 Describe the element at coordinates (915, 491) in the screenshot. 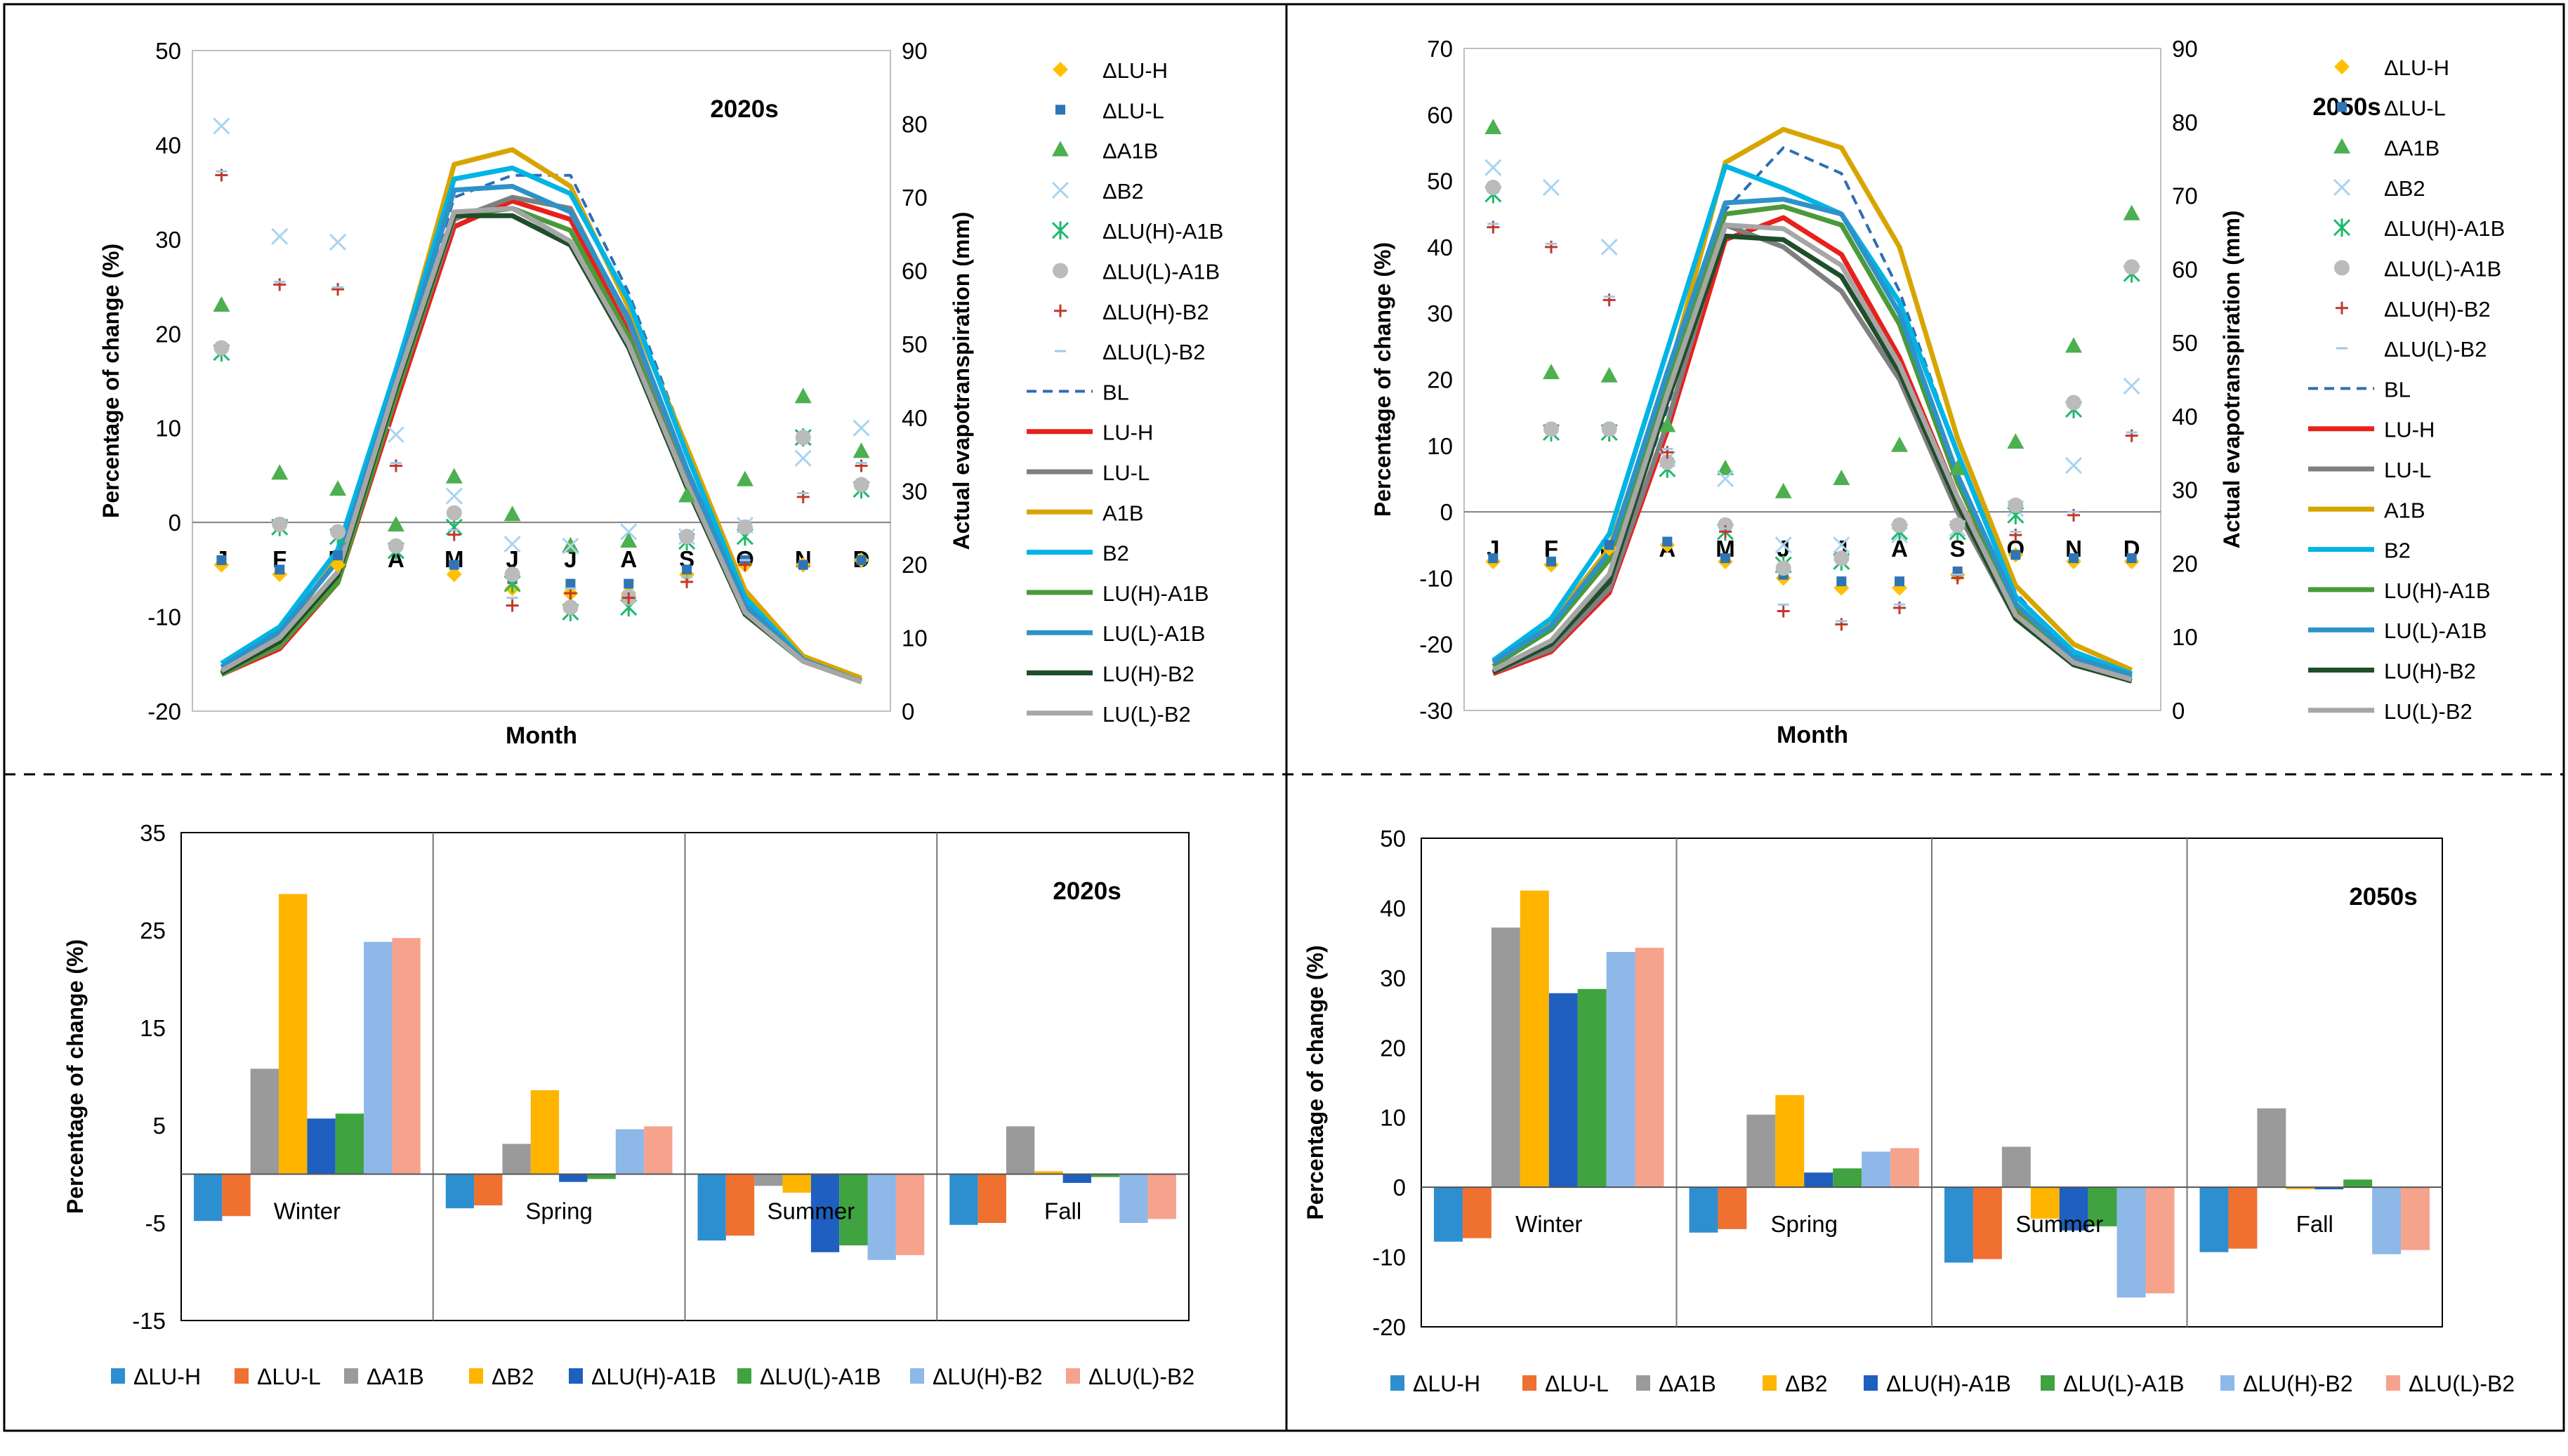

I see `y2-tick-label: 30` at that location.